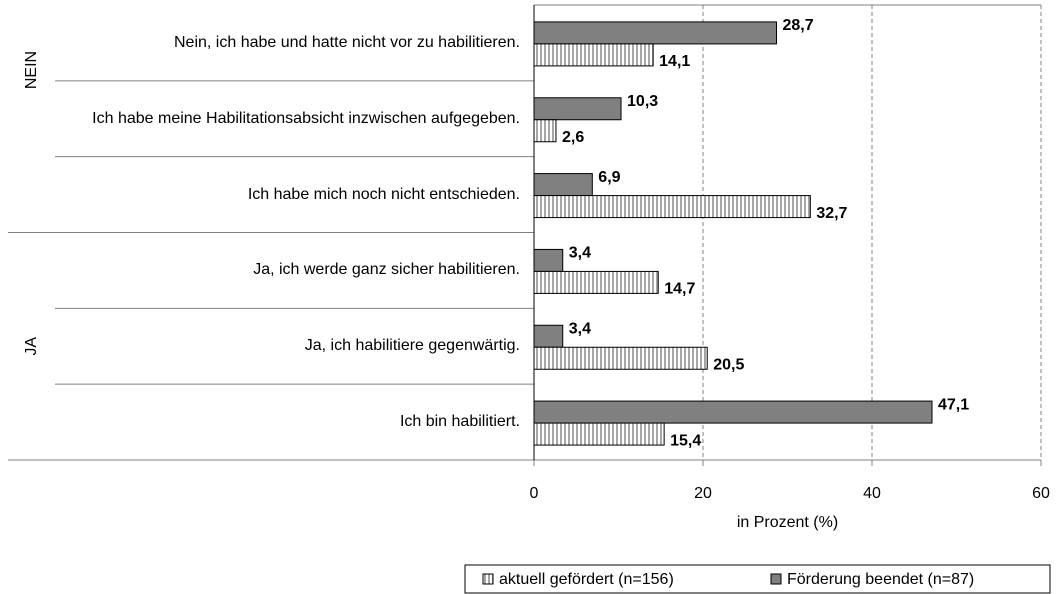 This screenshot has width=1056, height=594. I want to click on value-label: 2,6, so click(573, 137).